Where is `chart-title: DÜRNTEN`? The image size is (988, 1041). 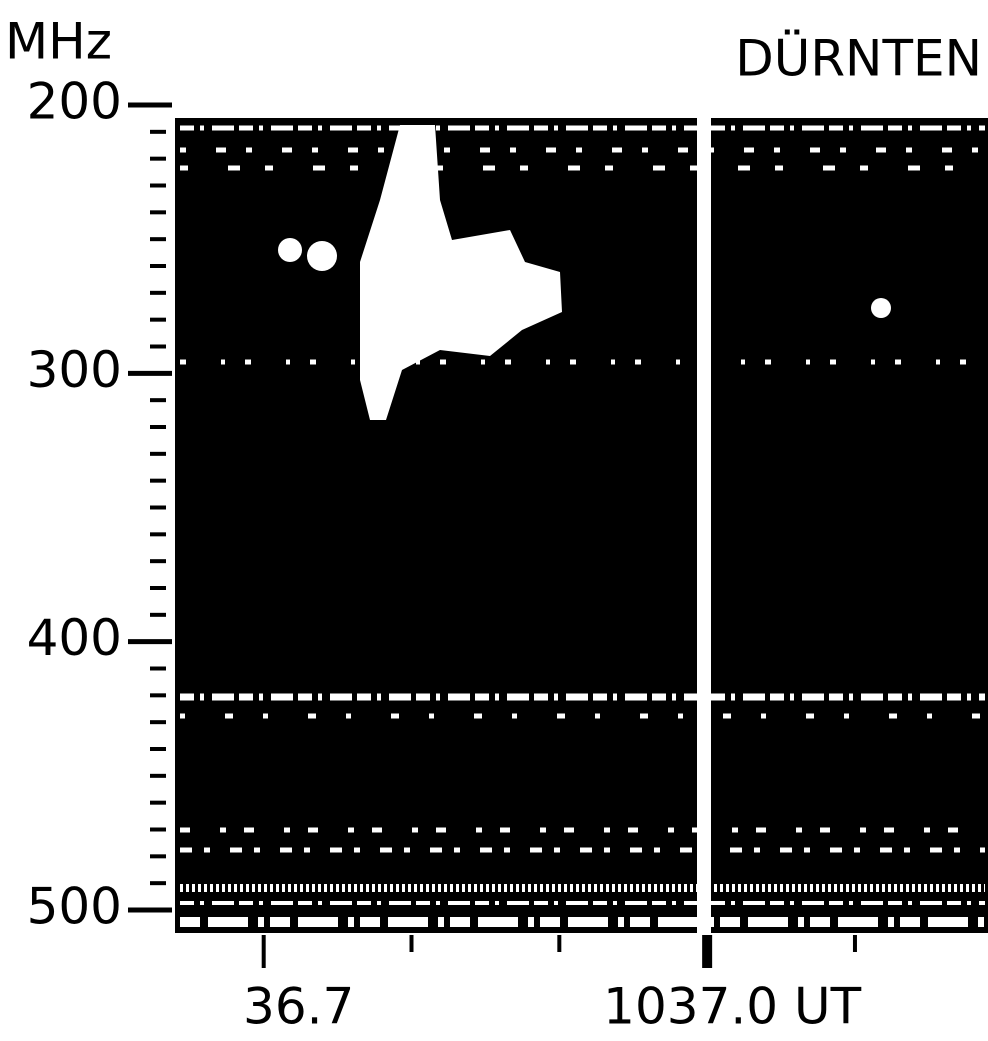
chart-title: DÜRNTEN is located at coordinates (858, 59).